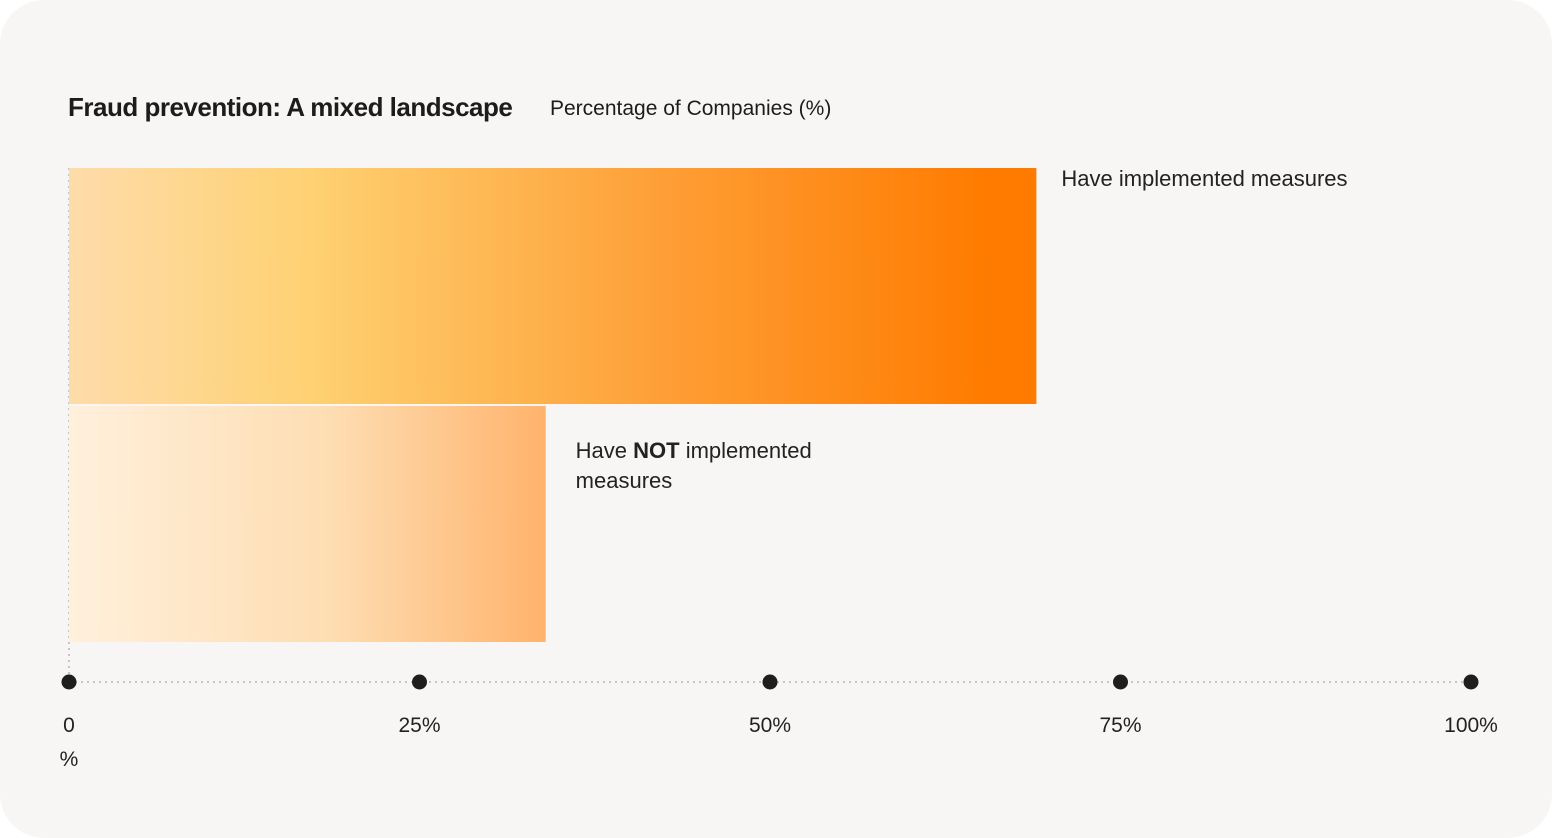  Describe the element at coordinates (694, 465) in the screenshot. I see `bar-label-not-implemented: Have NOT implemented measures` at that location.